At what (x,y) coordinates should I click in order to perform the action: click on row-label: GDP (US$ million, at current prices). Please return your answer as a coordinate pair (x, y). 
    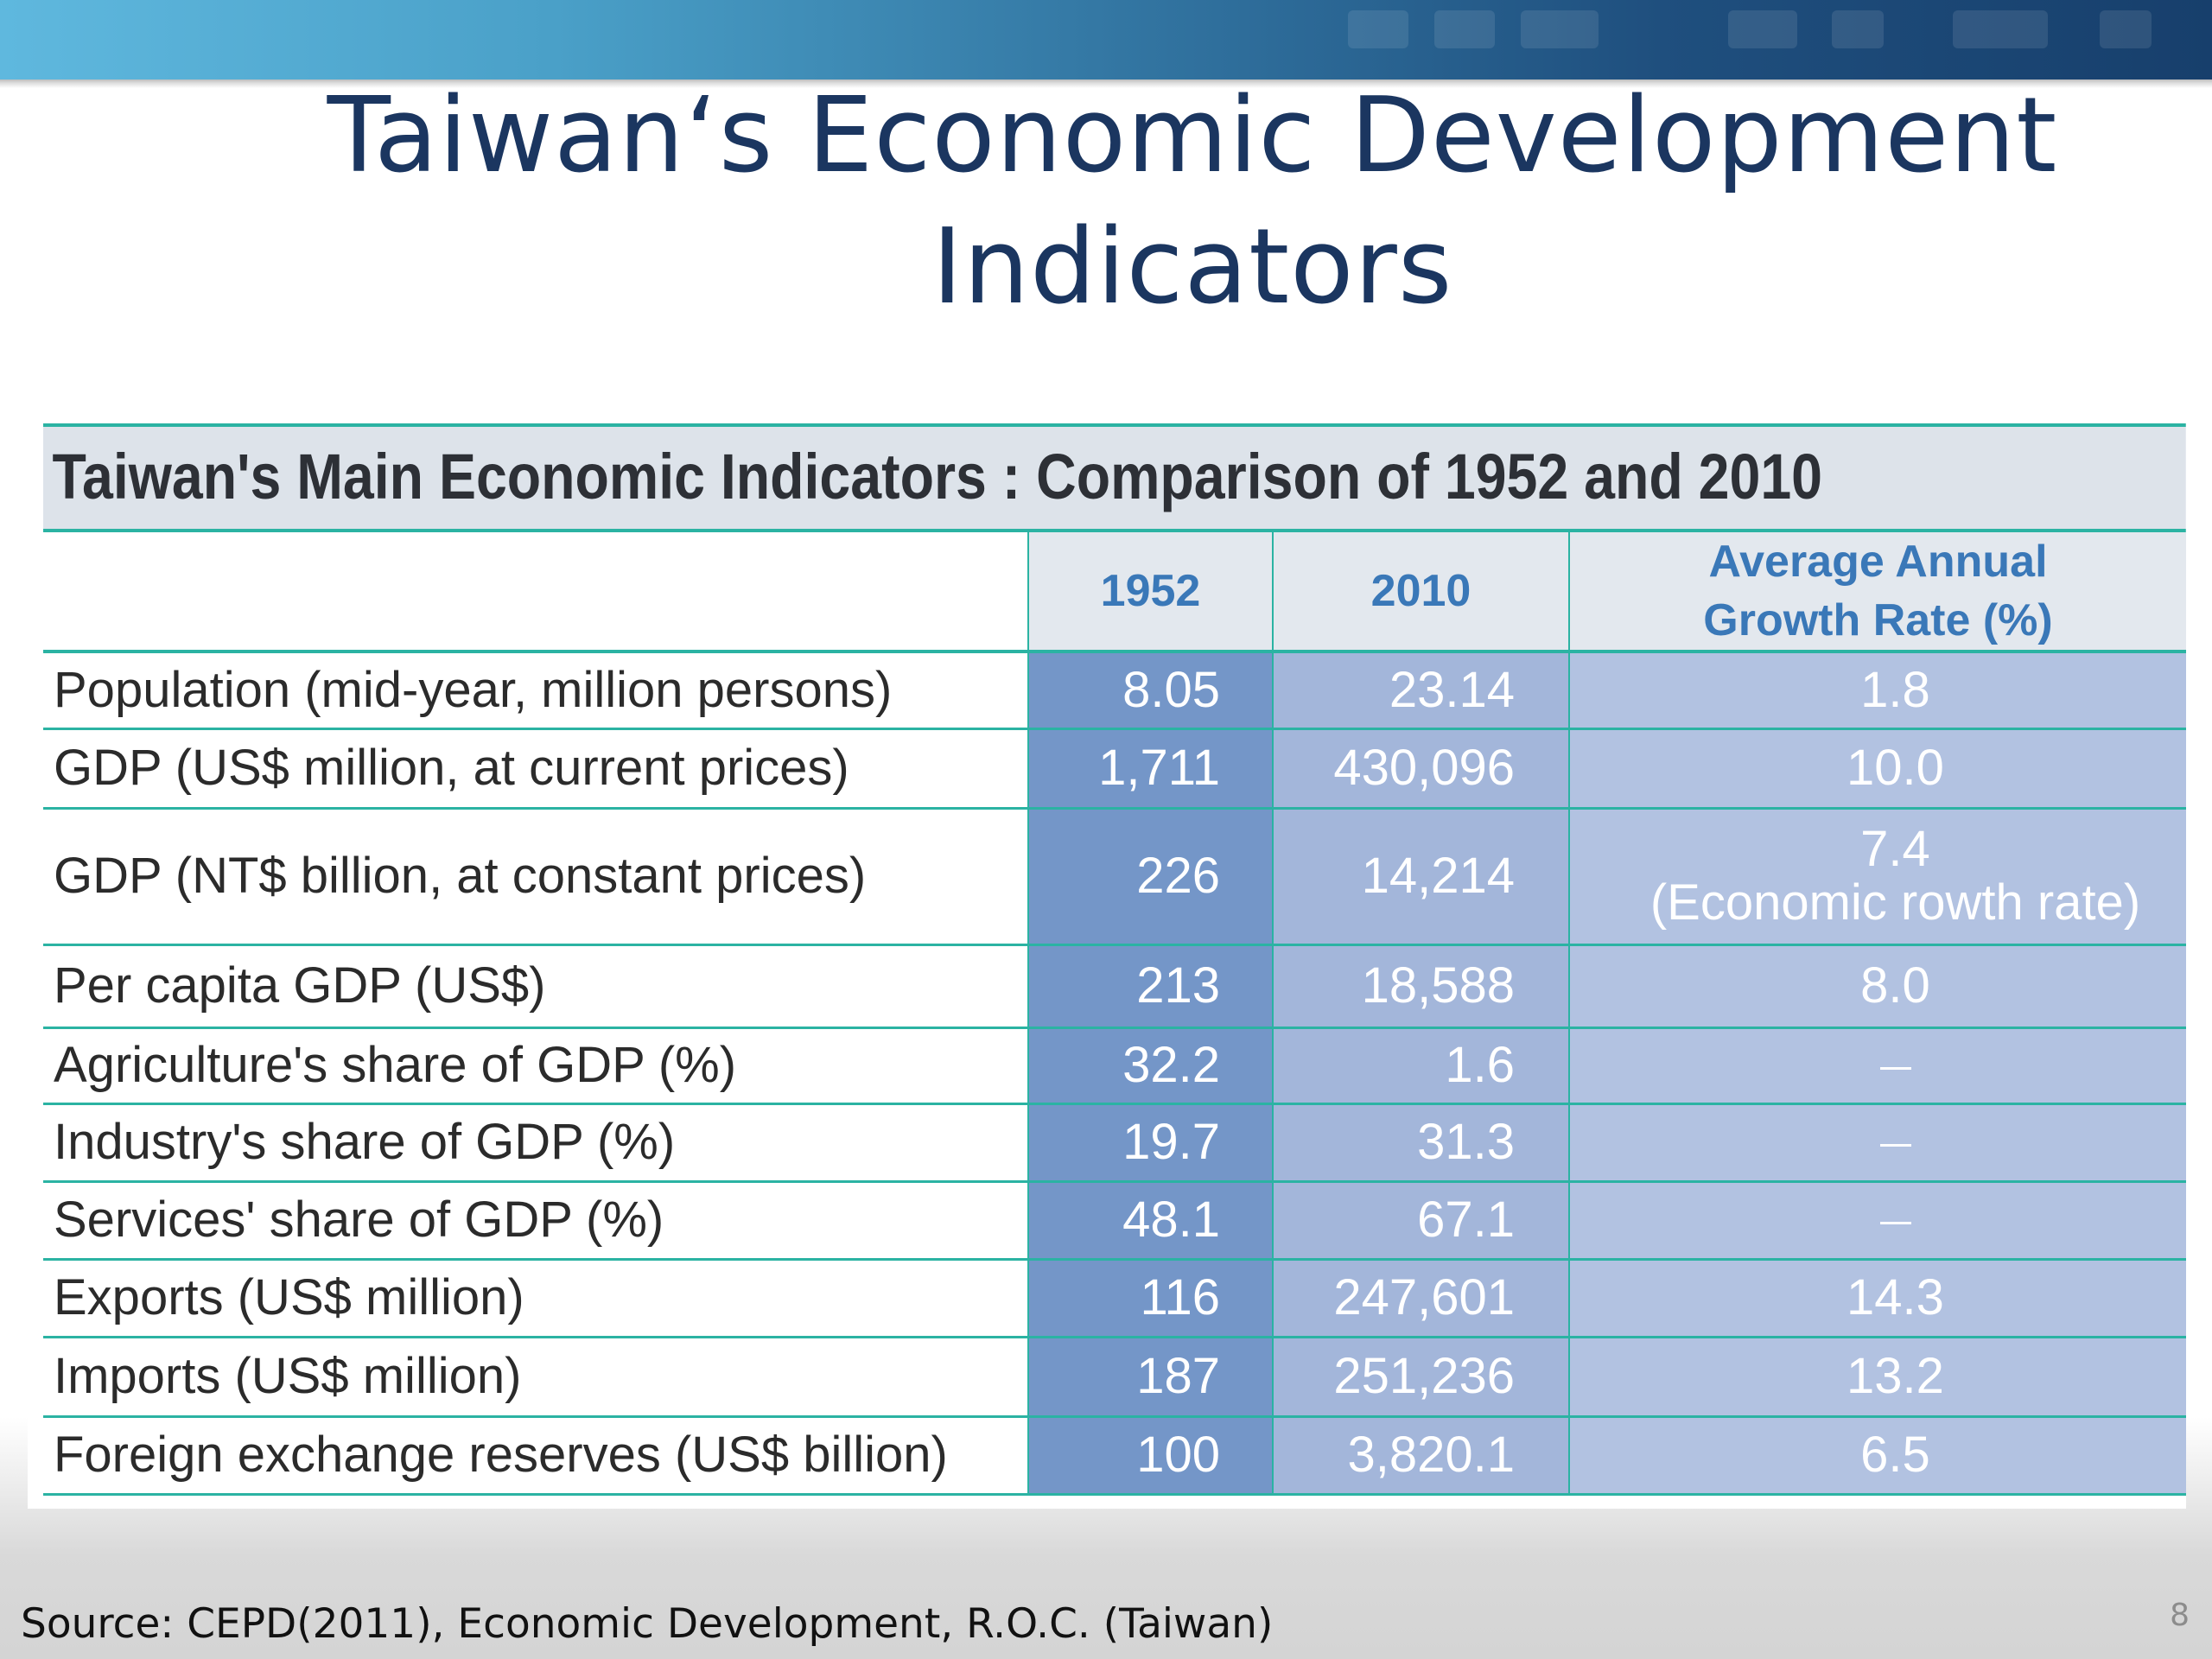
    Looking at the image, I should click on (535, 769).